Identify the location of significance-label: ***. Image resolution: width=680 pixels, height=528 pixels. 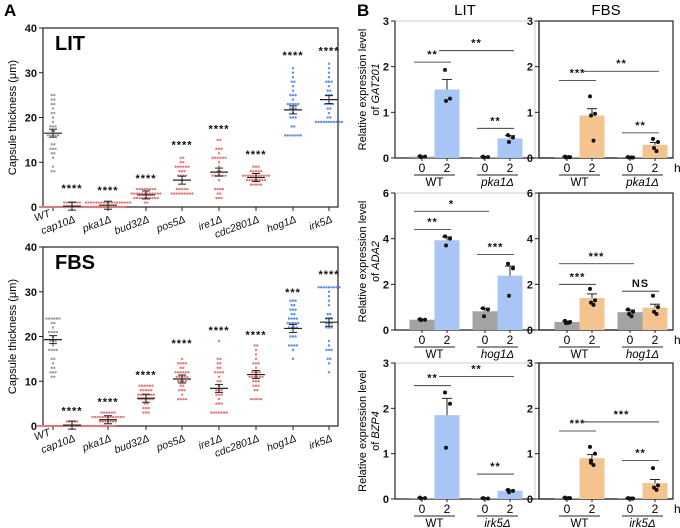
(293, 293).